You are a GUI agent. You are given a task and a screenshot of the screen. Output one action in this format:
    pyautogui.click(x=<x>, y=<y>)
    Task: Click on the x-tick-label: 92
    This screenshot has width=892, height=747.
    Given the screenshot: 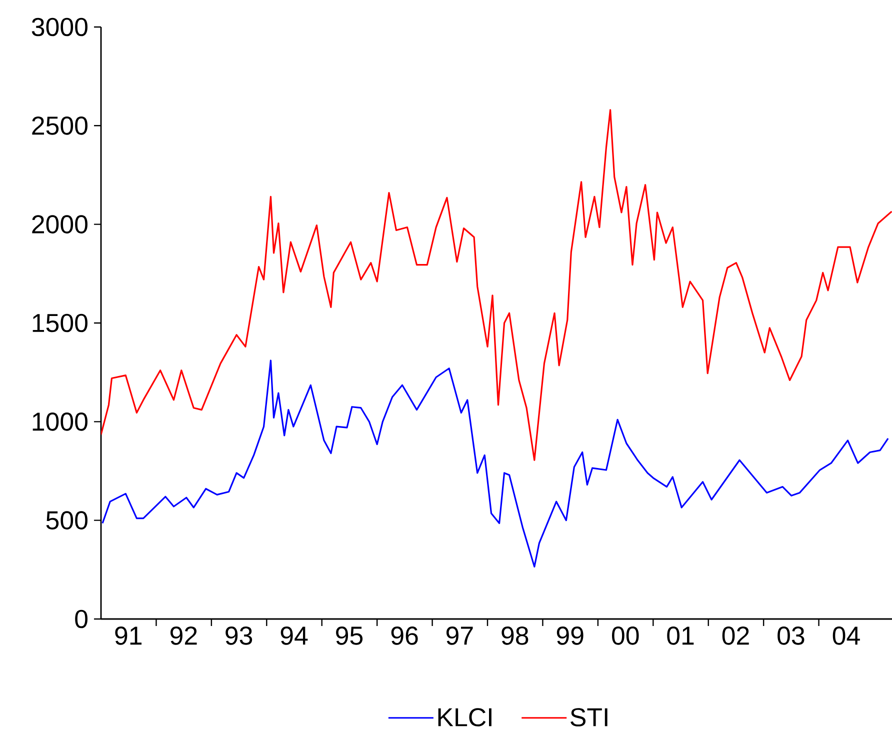 What is the action you would take?
    pyautogui.click(x=183, y=635)
    